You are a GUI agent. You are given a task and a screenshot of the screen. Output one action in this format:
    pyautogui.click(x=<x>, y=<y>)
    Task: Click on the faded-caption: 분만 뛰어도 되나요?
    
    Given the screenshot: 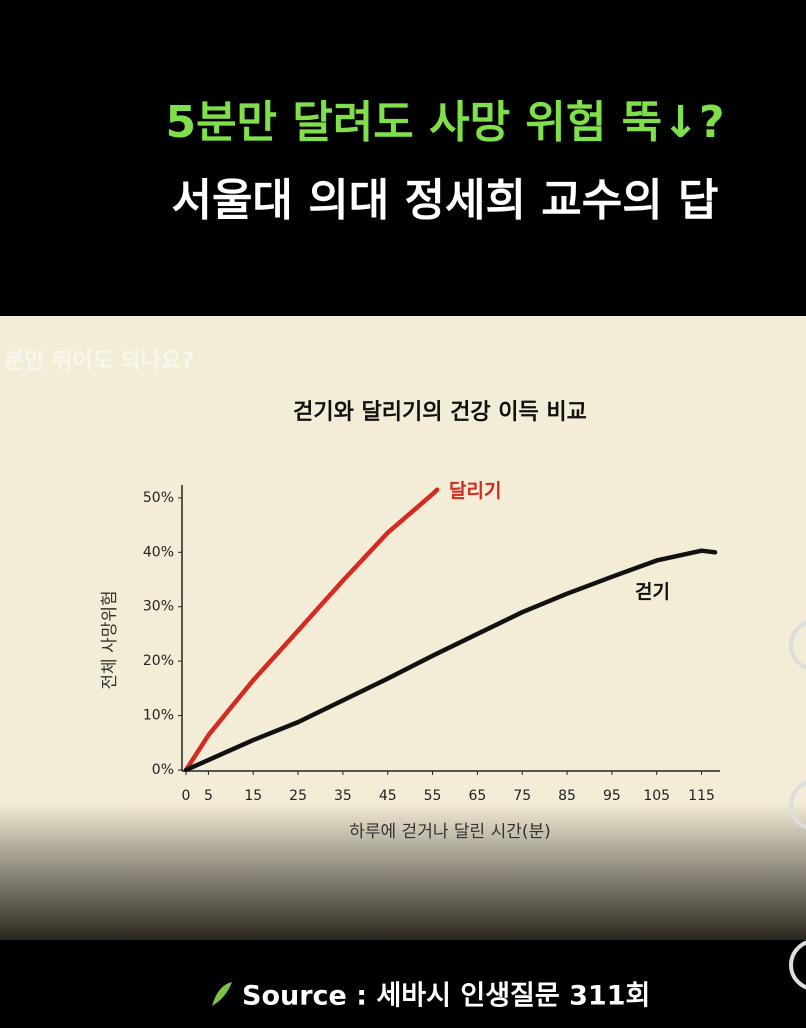 What is the action you would take?
    pyautogui.click(x=99, y=361)
    